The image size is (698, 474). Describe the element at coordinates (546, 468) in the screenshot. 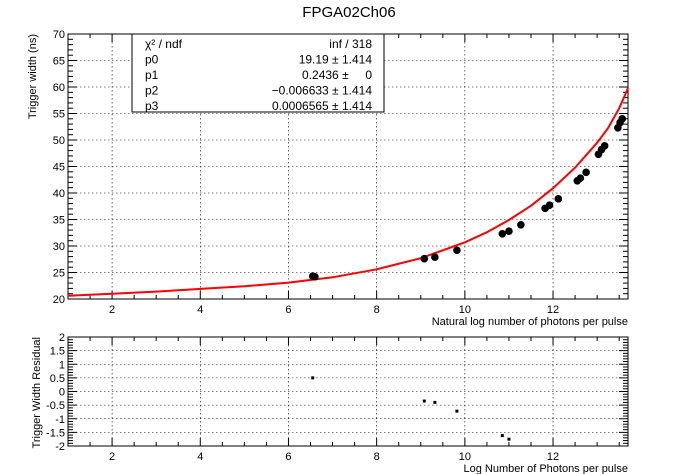

I see `residual-x-axis-label: Log Number of Photons per pulse` at that location.